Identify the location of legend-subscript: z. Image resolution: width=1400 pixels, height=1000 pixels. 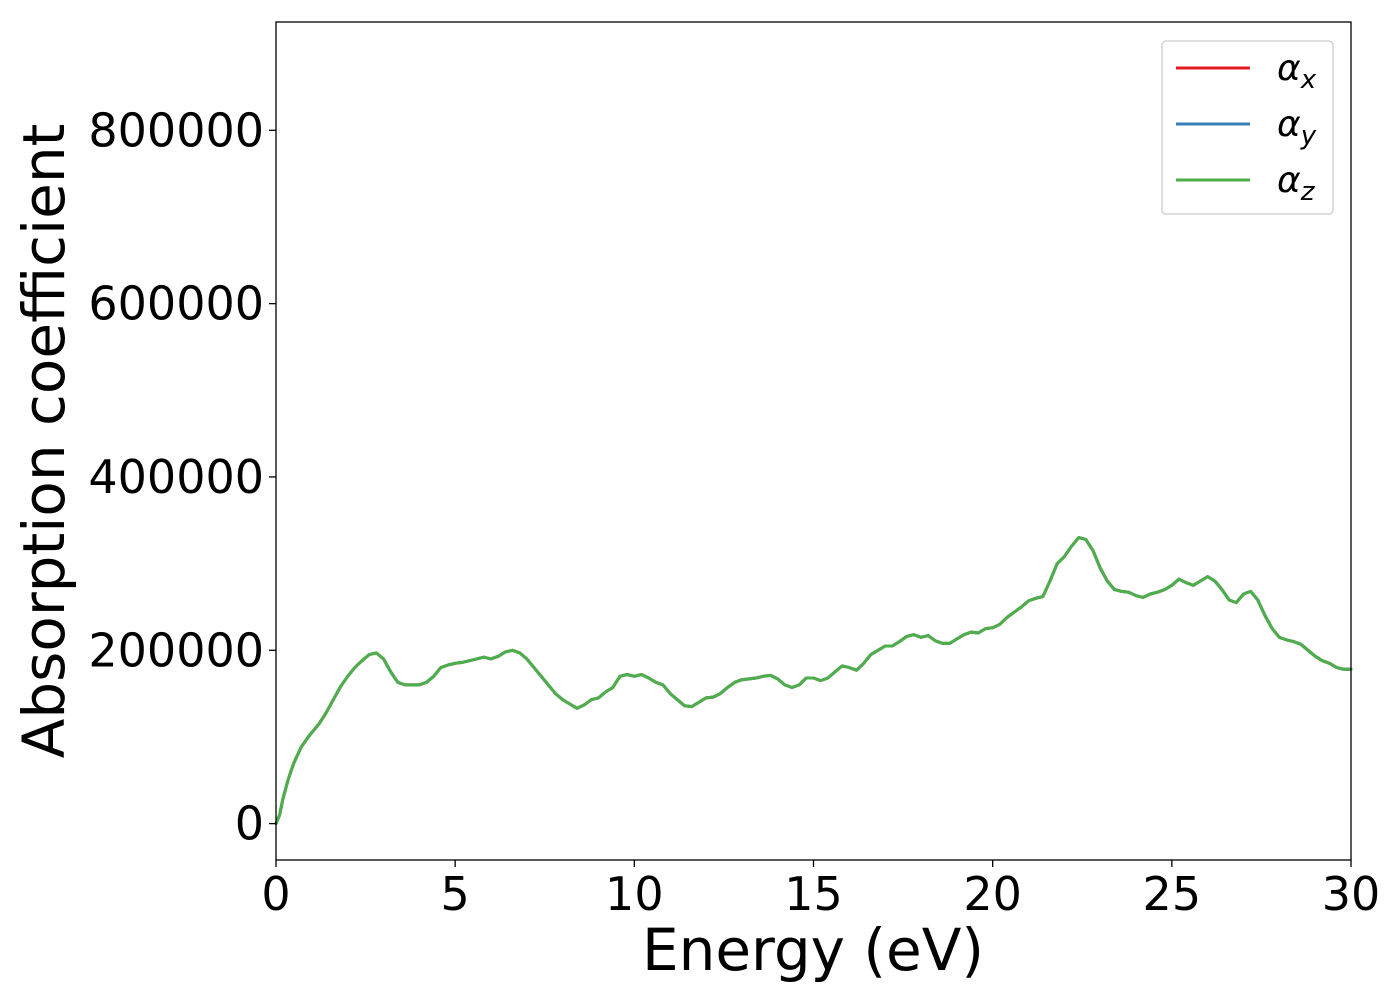
(1308, 192).